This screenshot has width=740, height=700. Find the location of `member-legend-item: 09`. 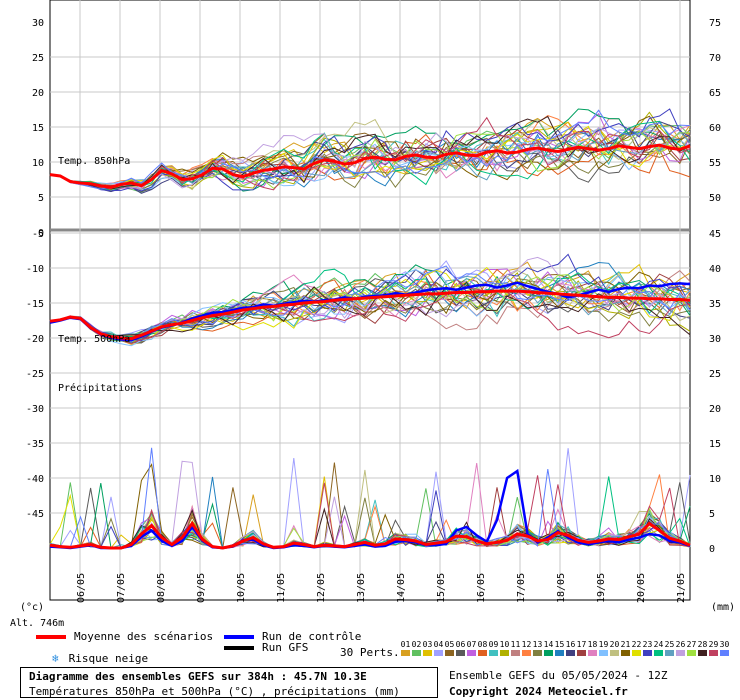

member-legend-item: 09 is located at coordinates (493, 648).